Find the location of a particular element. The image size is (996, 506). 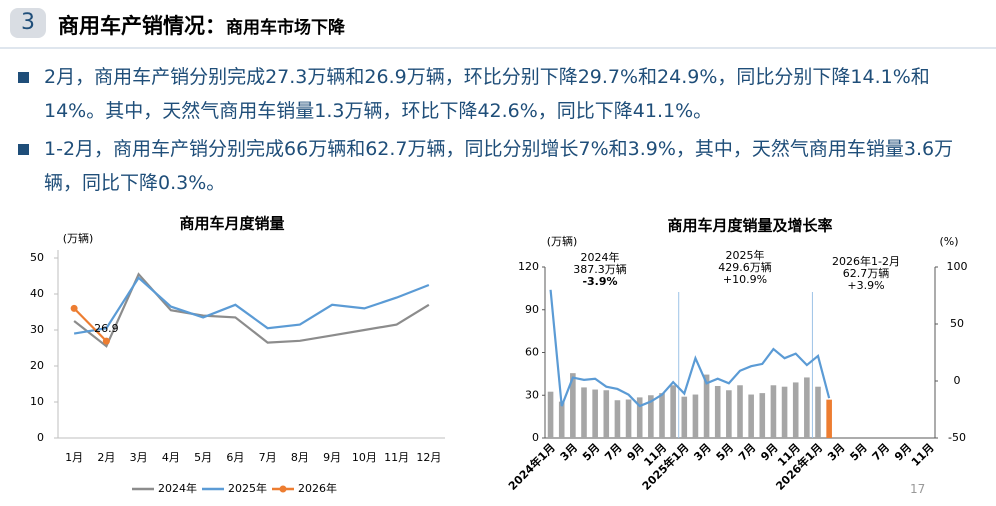

data-label: 26.9 is located at coordinates (106, 328).